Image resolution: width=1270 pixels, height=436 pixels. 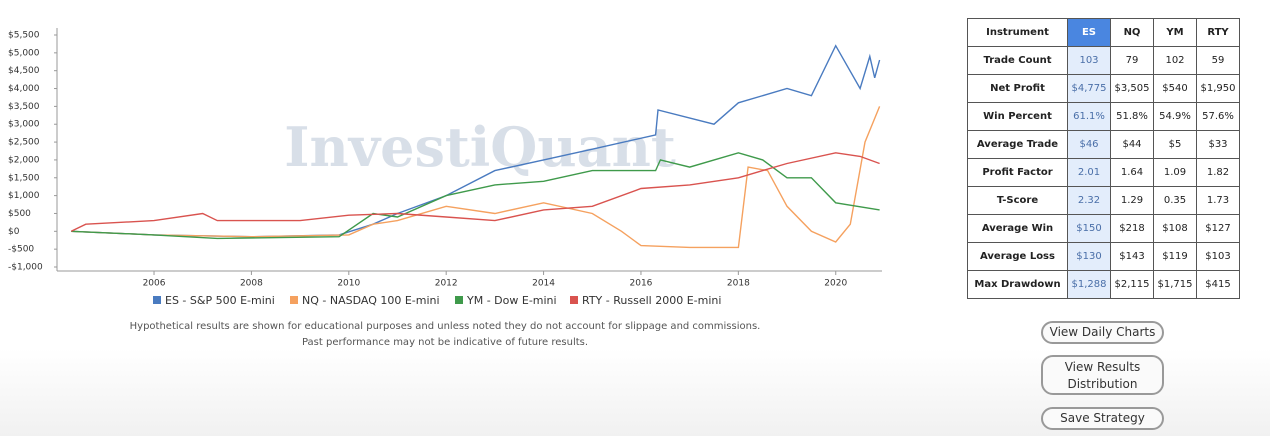 What do you see at coordinates (1102, 418) in the screenshot?
I see `button: Save Strategy` at bounding box center [1102, 418].